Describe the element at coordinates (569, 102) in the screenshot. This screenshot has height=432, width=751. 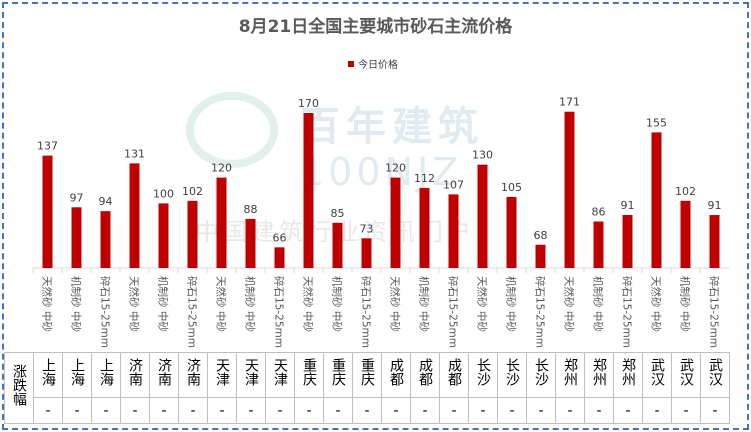
I see `data-label: 171` at that location.